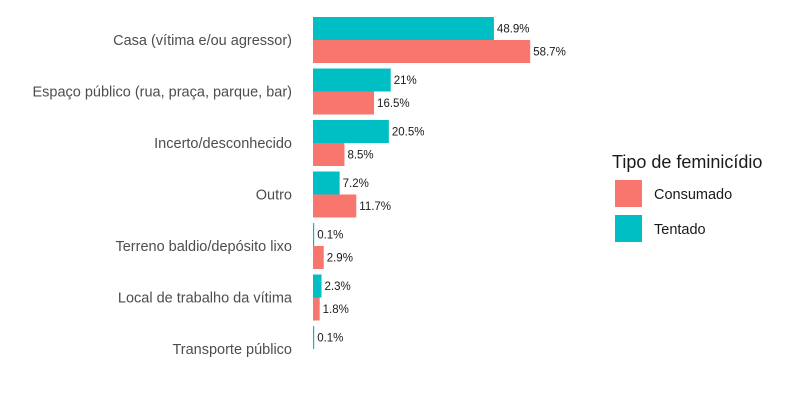  Describe the element at coordinates (329, 154) in the screenshot. I see `bar-consumado-incerto-desconhecido` at that location.